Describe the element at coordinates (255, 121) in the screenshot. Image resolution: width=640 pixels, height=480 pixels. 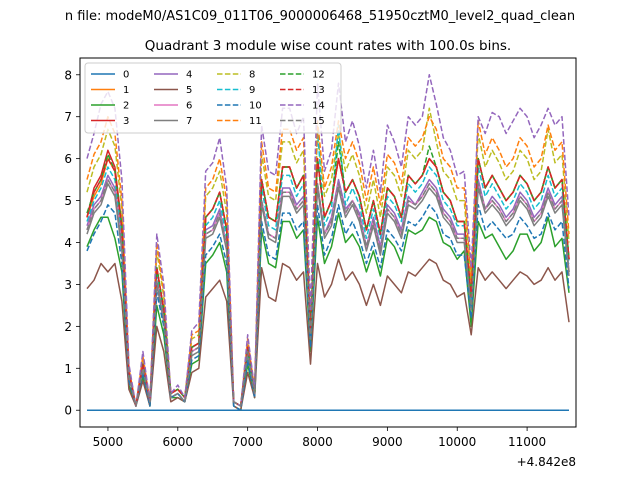
I see `legend-label-11: 11` at that location.